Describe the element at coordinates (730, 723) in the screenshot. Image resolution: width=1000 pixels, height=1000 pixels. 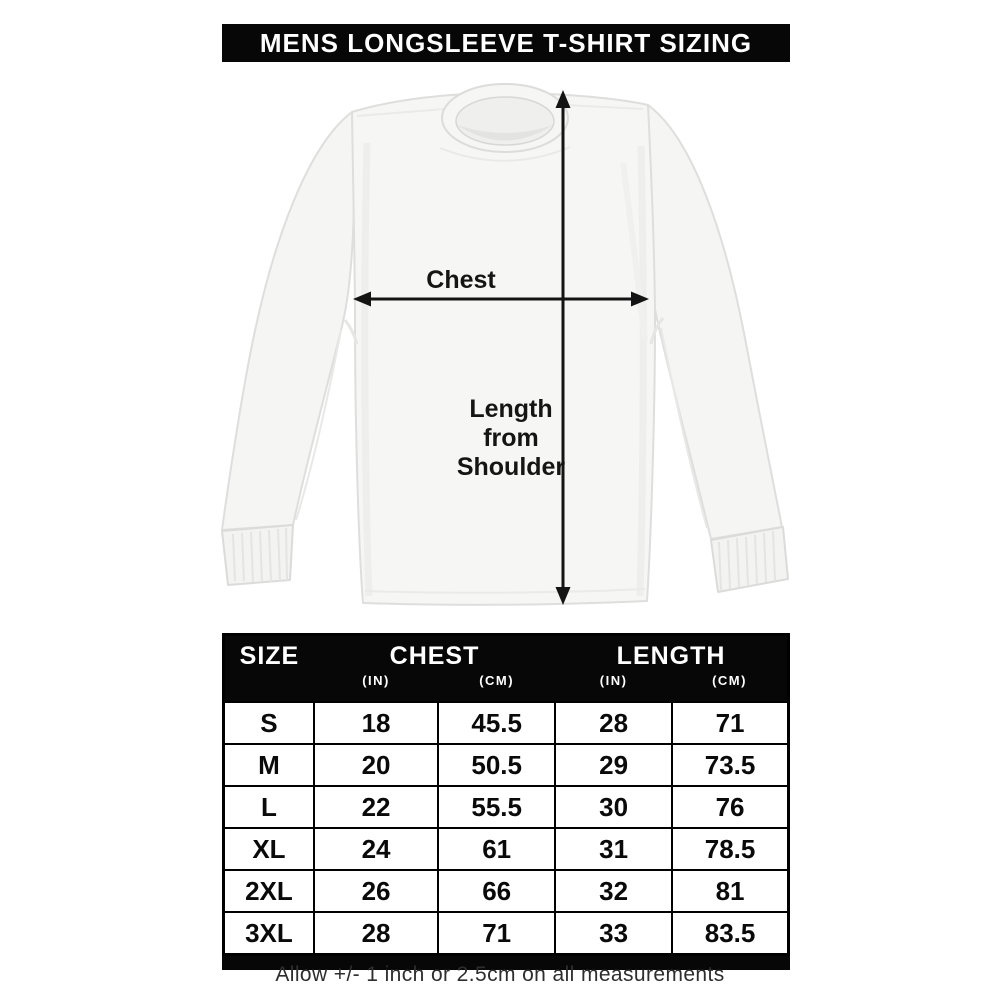
I see `length-cm-cell: 71` at that location.